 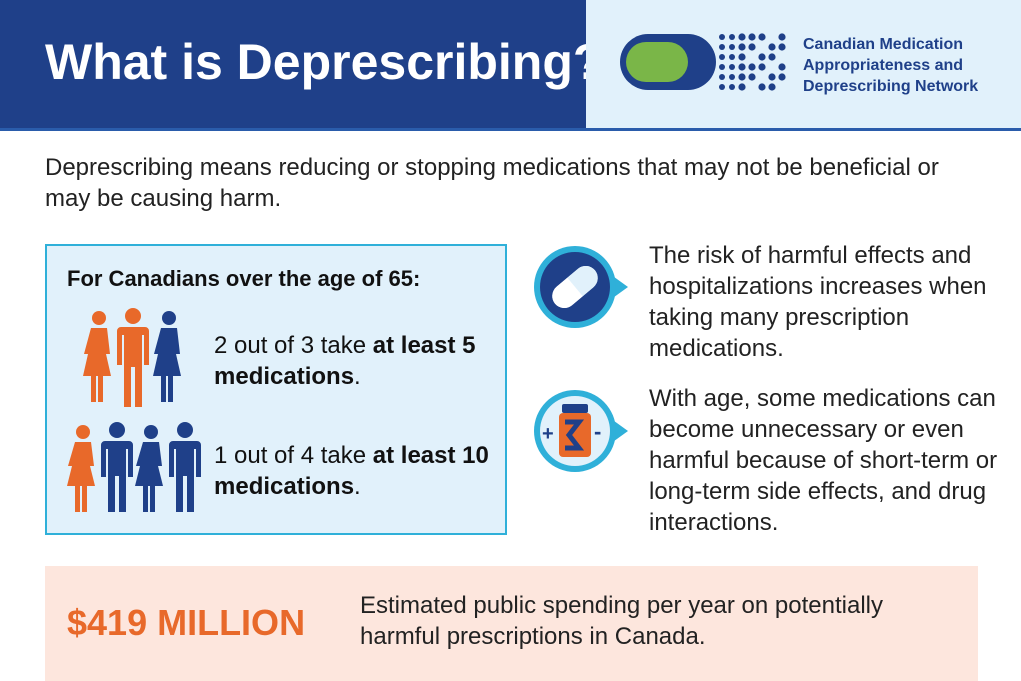 What do you see at coordinates (244, 278) in the screenshot?
I see `stats-heading: For Canadians over the age of 65:` at bounding box center [244, 278].